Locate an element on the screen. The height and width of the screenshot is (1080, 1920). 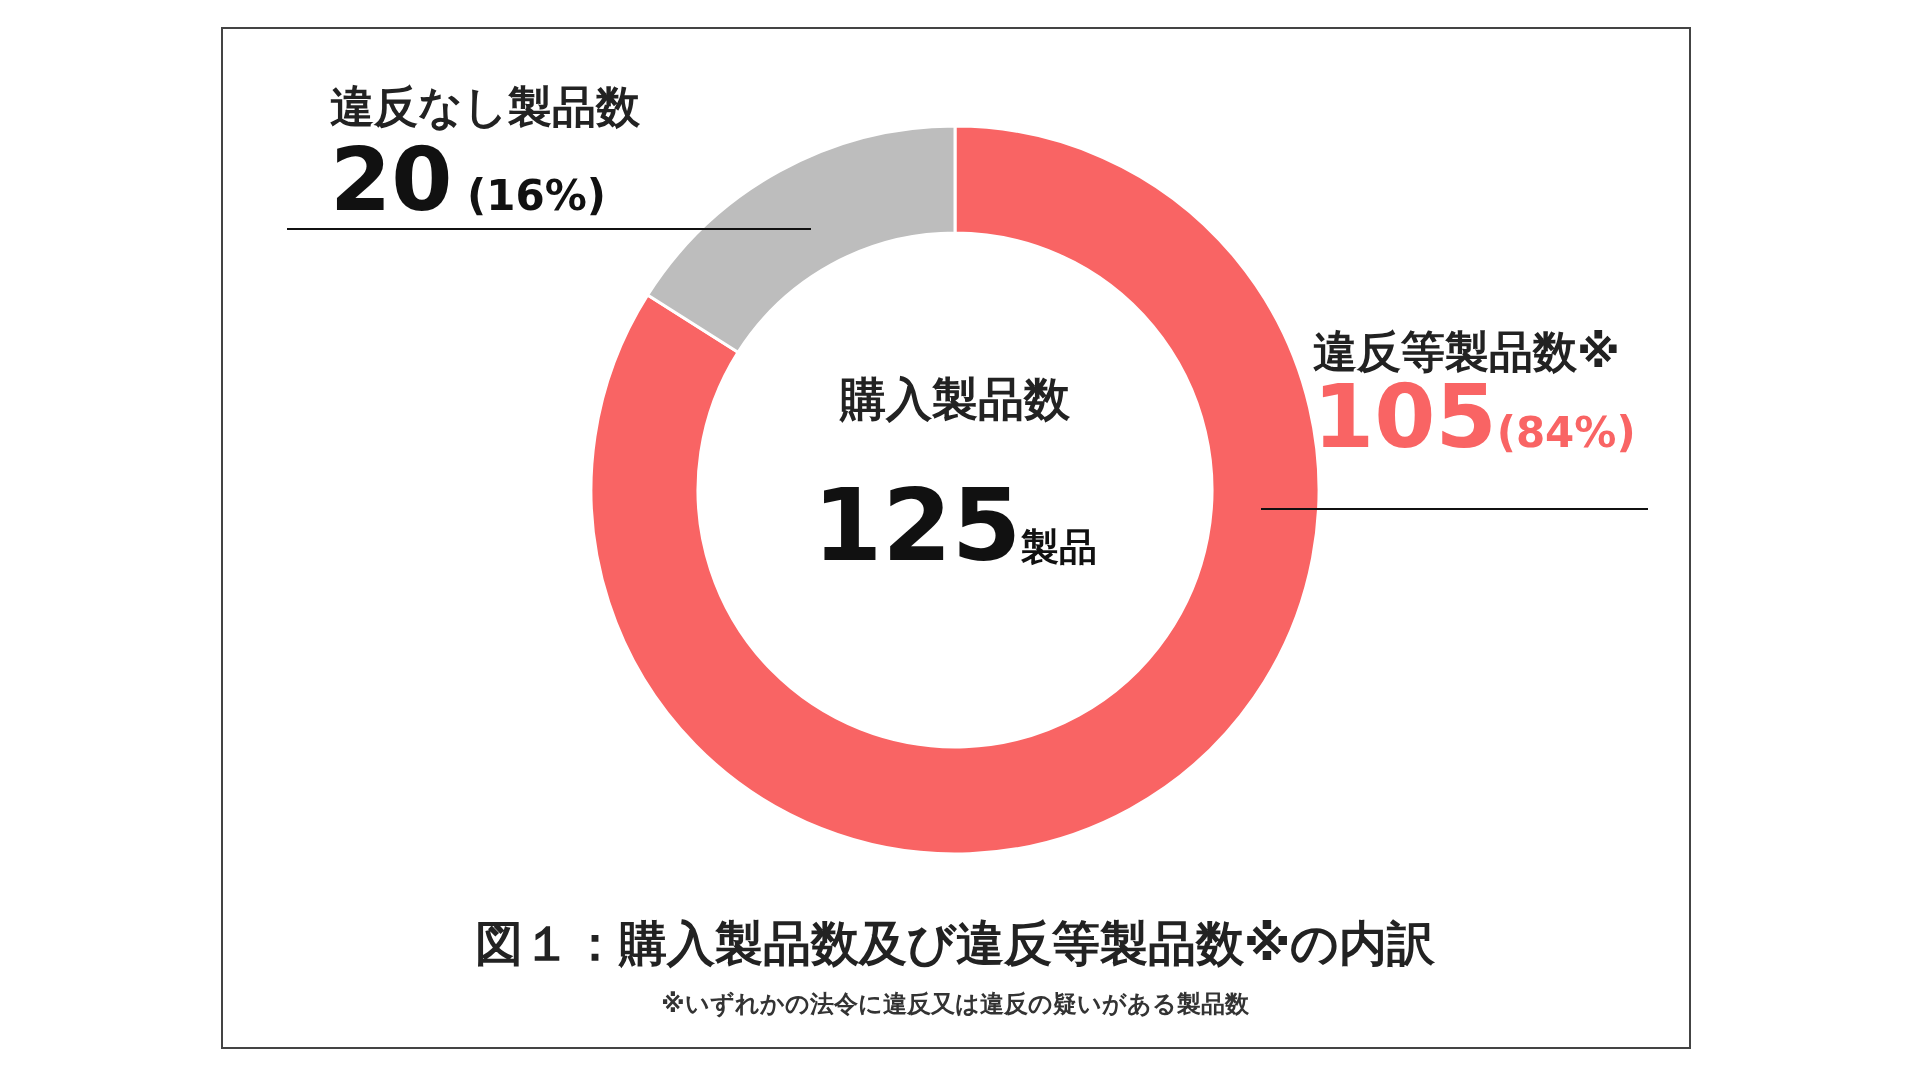
text: 購入製品数 is located at coordinates (955, 399).